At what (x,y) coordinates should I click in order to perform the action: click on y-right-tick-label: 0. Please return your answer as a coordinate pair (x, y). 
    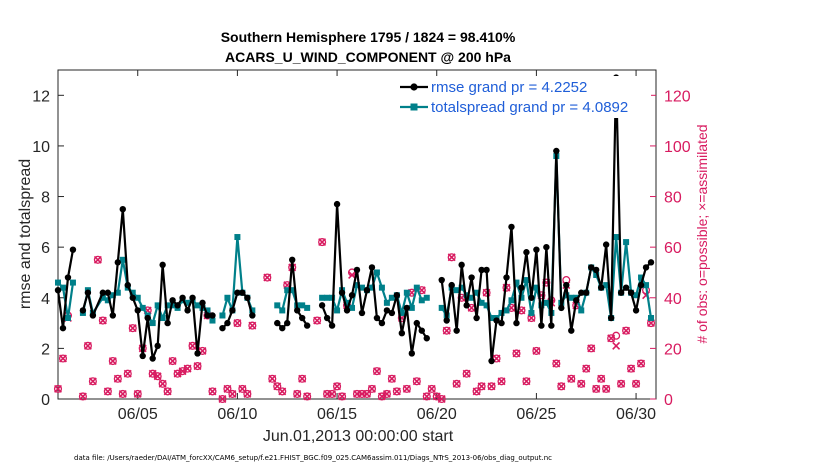
    Looking at the image, I should click on (668, 400).